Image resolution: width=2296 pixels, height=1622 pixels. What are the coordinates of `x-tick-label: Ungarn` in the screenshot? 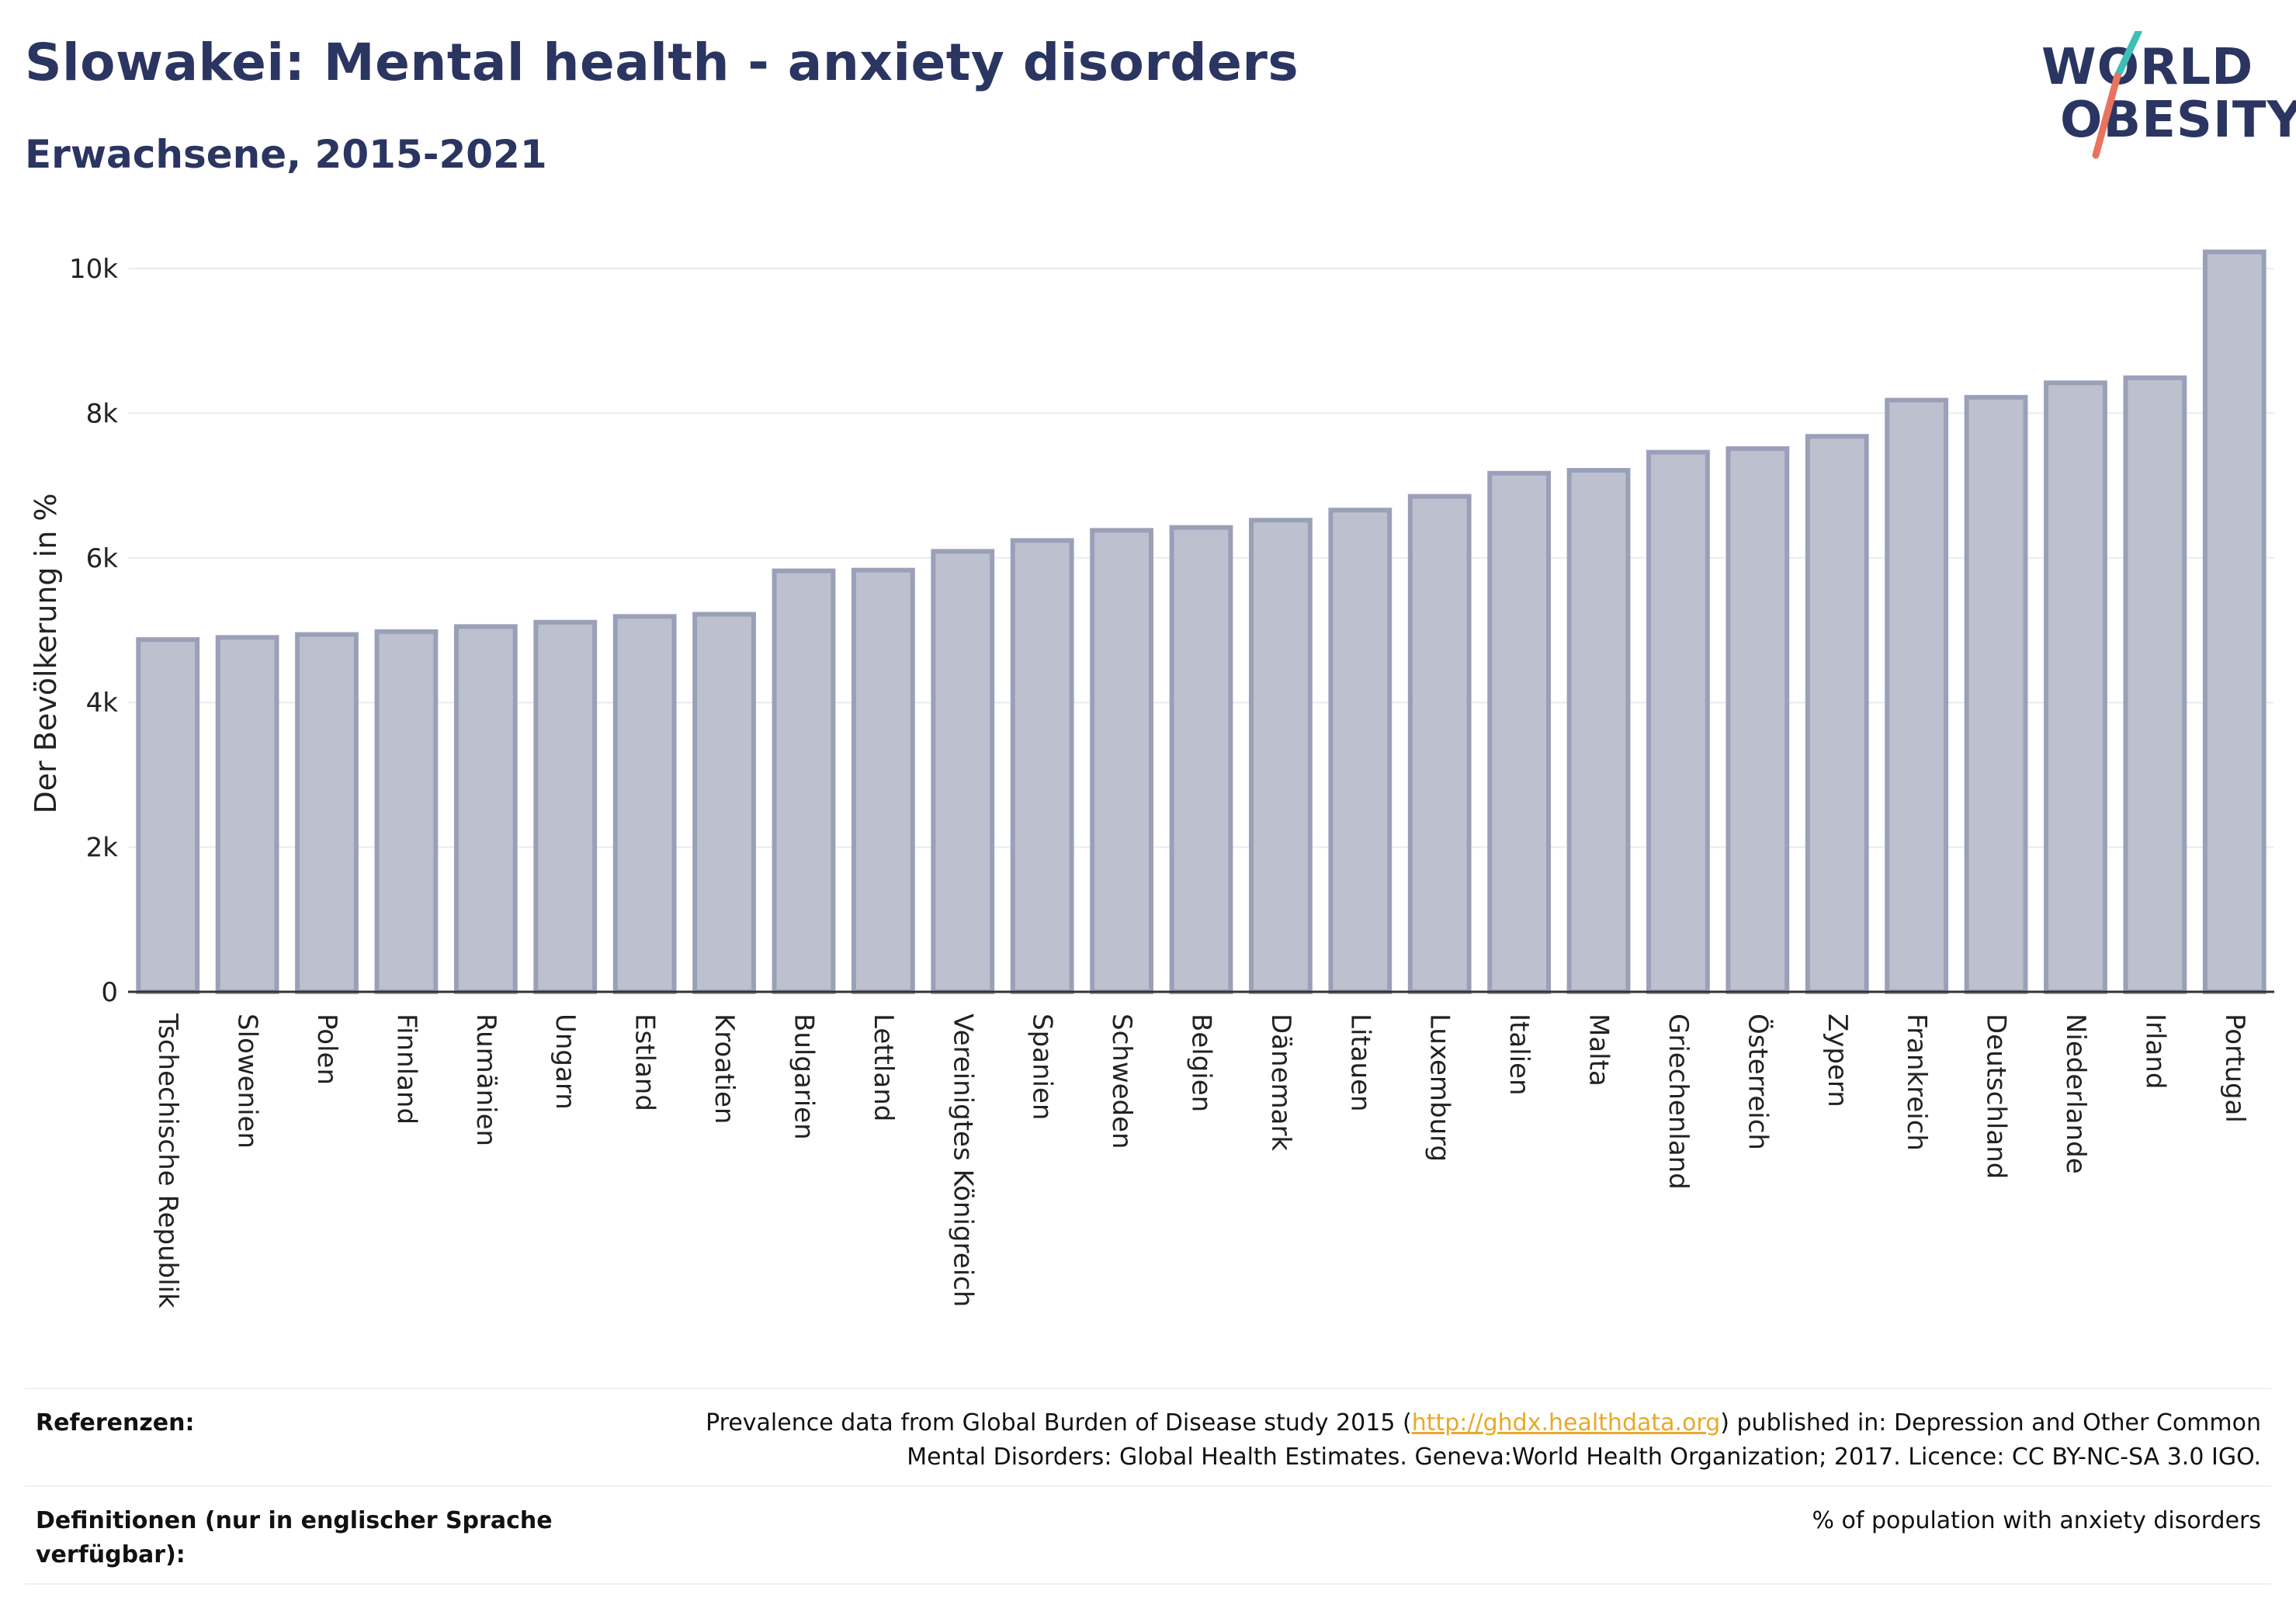 It's located at (565, 1062).